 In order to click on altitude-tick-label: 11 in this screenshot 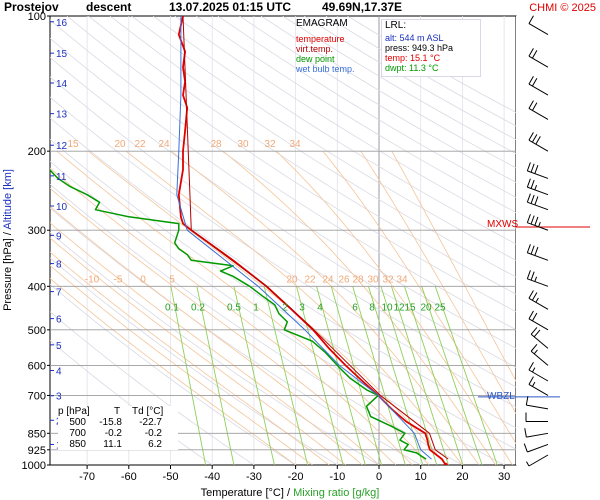, I will do `click(61, 177)`.